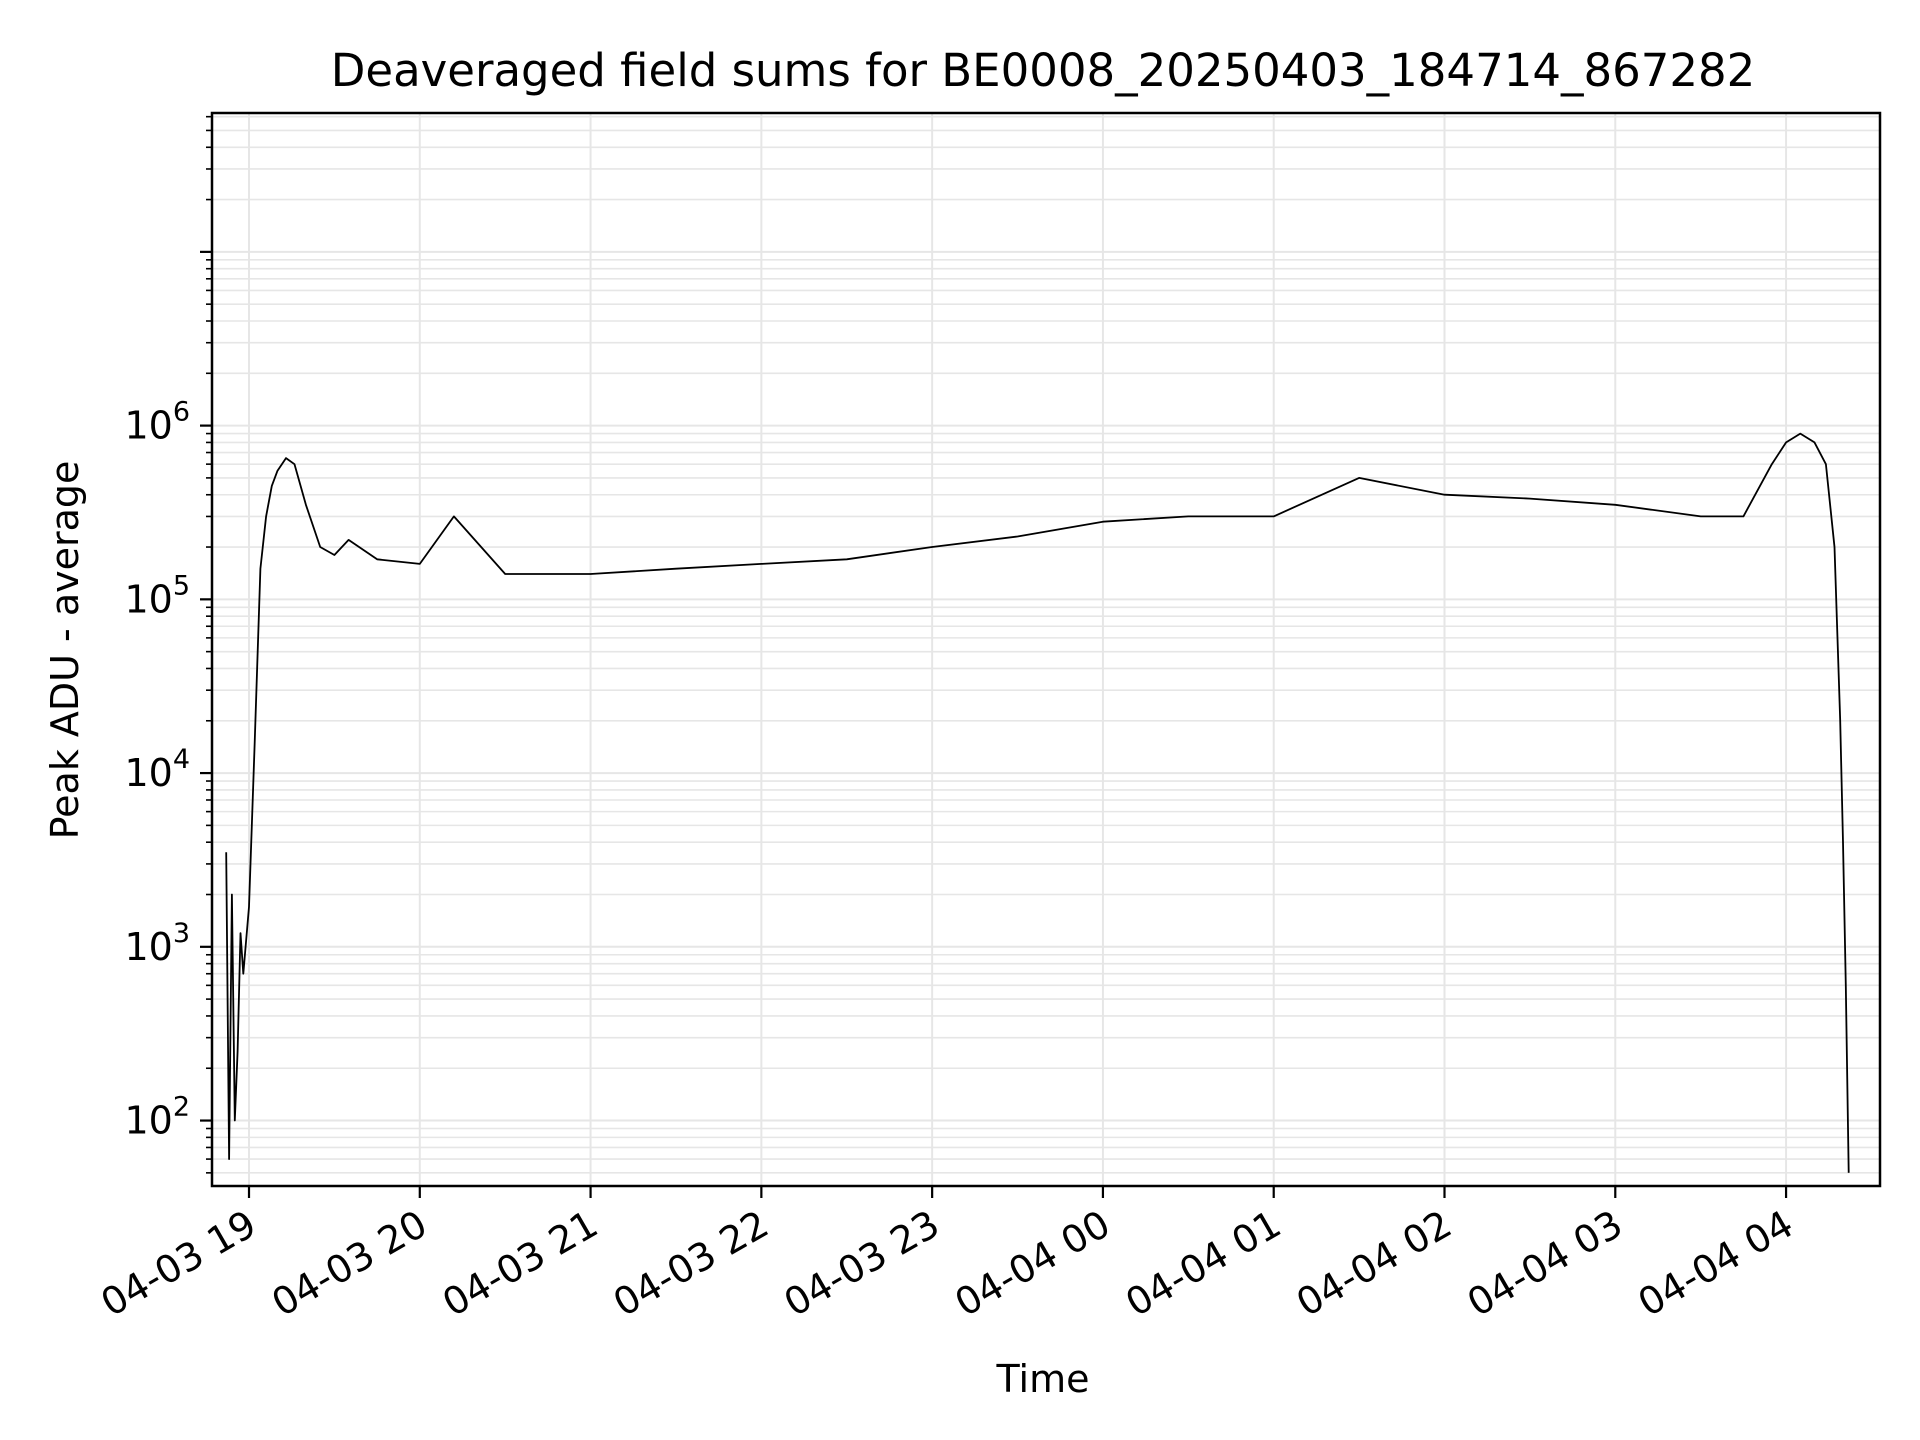  I want to click on y-tick-label: 10², so click(157, 1117).